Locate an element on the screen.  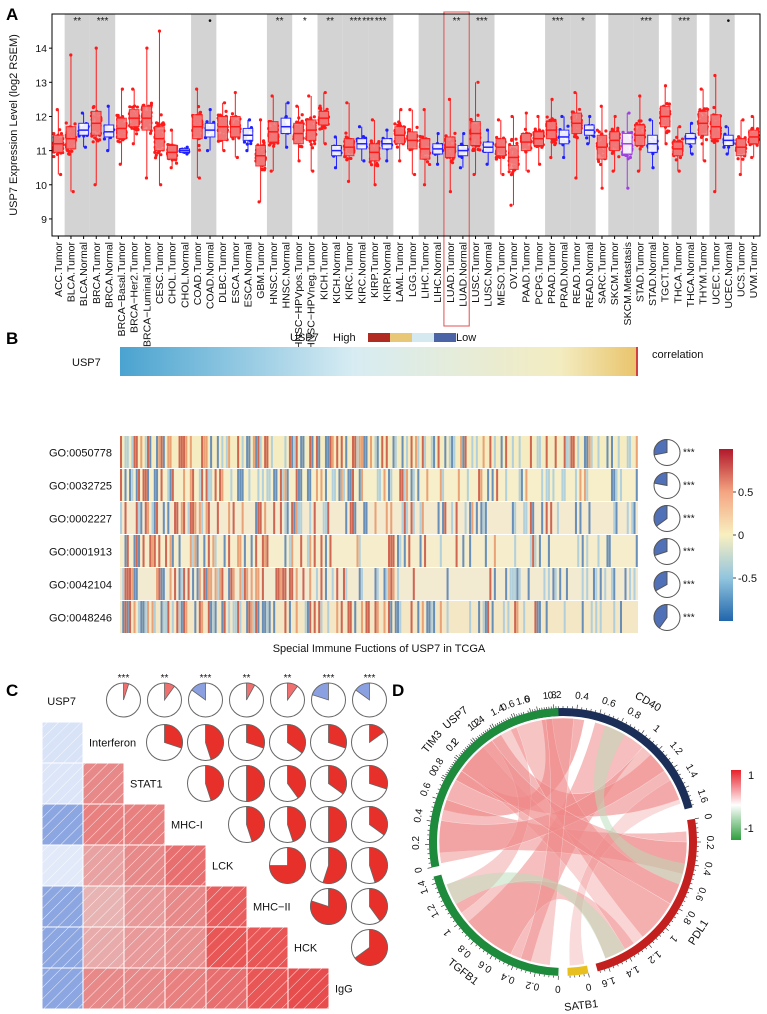
lower-cell-hatch is located at coordinates (62, 742).